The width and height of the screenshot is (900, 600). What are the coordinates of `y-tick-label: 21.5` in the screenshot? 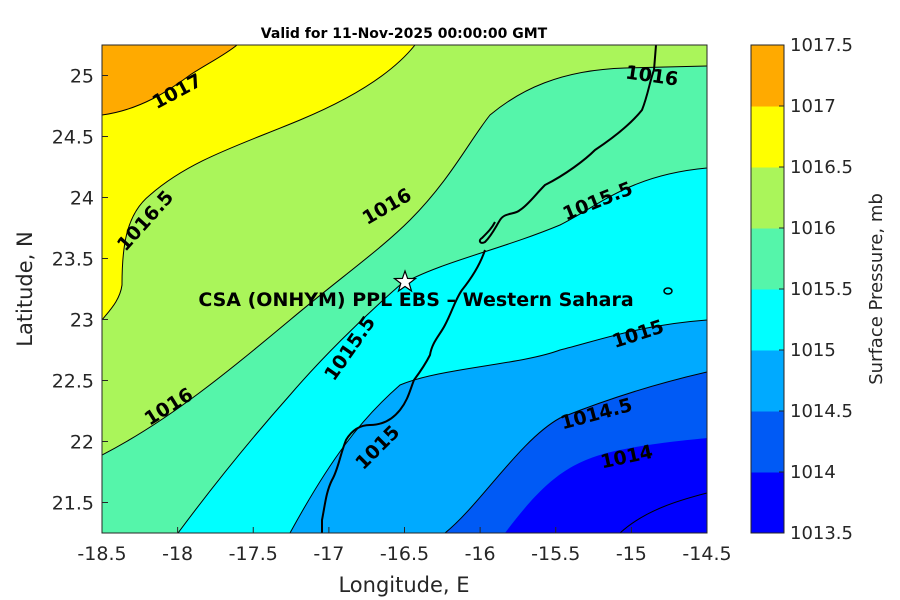 It's located at (73, 504).